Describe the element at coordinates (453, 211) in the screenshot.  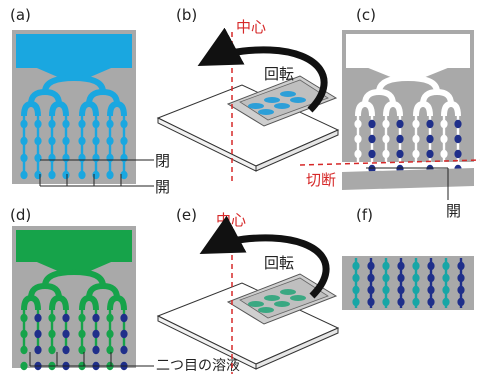
I see `open-label-c: 開` at that location.